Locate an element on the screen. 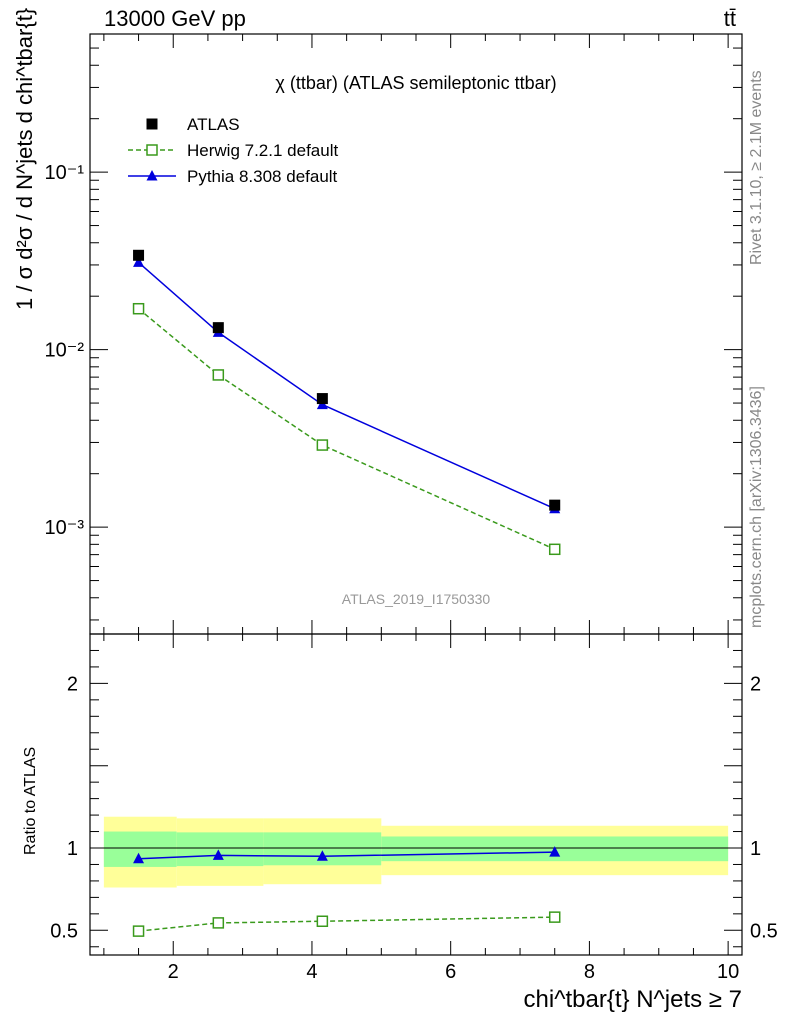 The image size is (786, 1024). x-tick-label: 10 is located at coordinates (728, 972).